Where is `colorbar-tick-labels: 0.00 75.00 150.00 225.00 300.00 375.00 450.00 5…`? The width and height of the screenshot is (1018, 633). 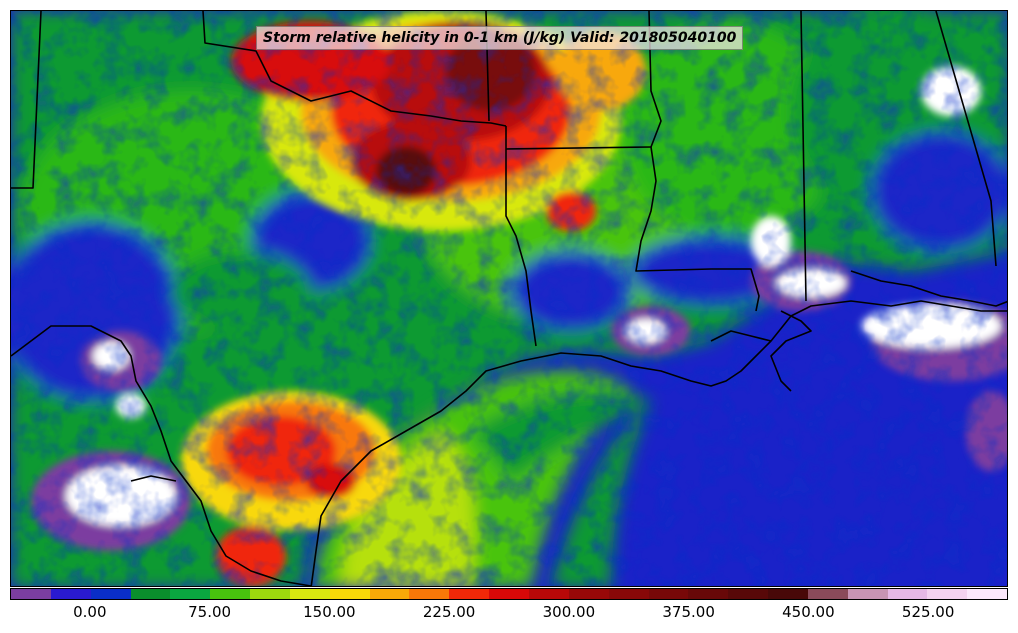 colorbar-tick-labels: 0.00 75.00 150.00 225.00 300.00 375.00 450.00 5… is located at coordinates (509, 615).